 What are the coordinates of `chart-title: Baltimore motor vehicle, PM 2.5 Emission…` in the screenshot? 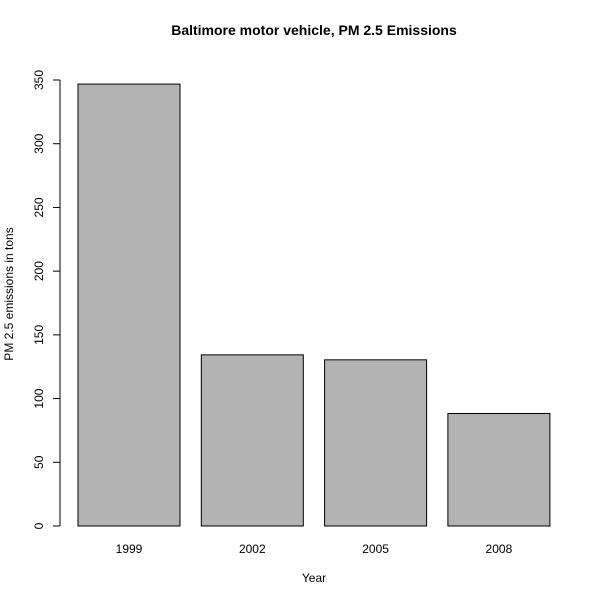 It's located at (314, 30).